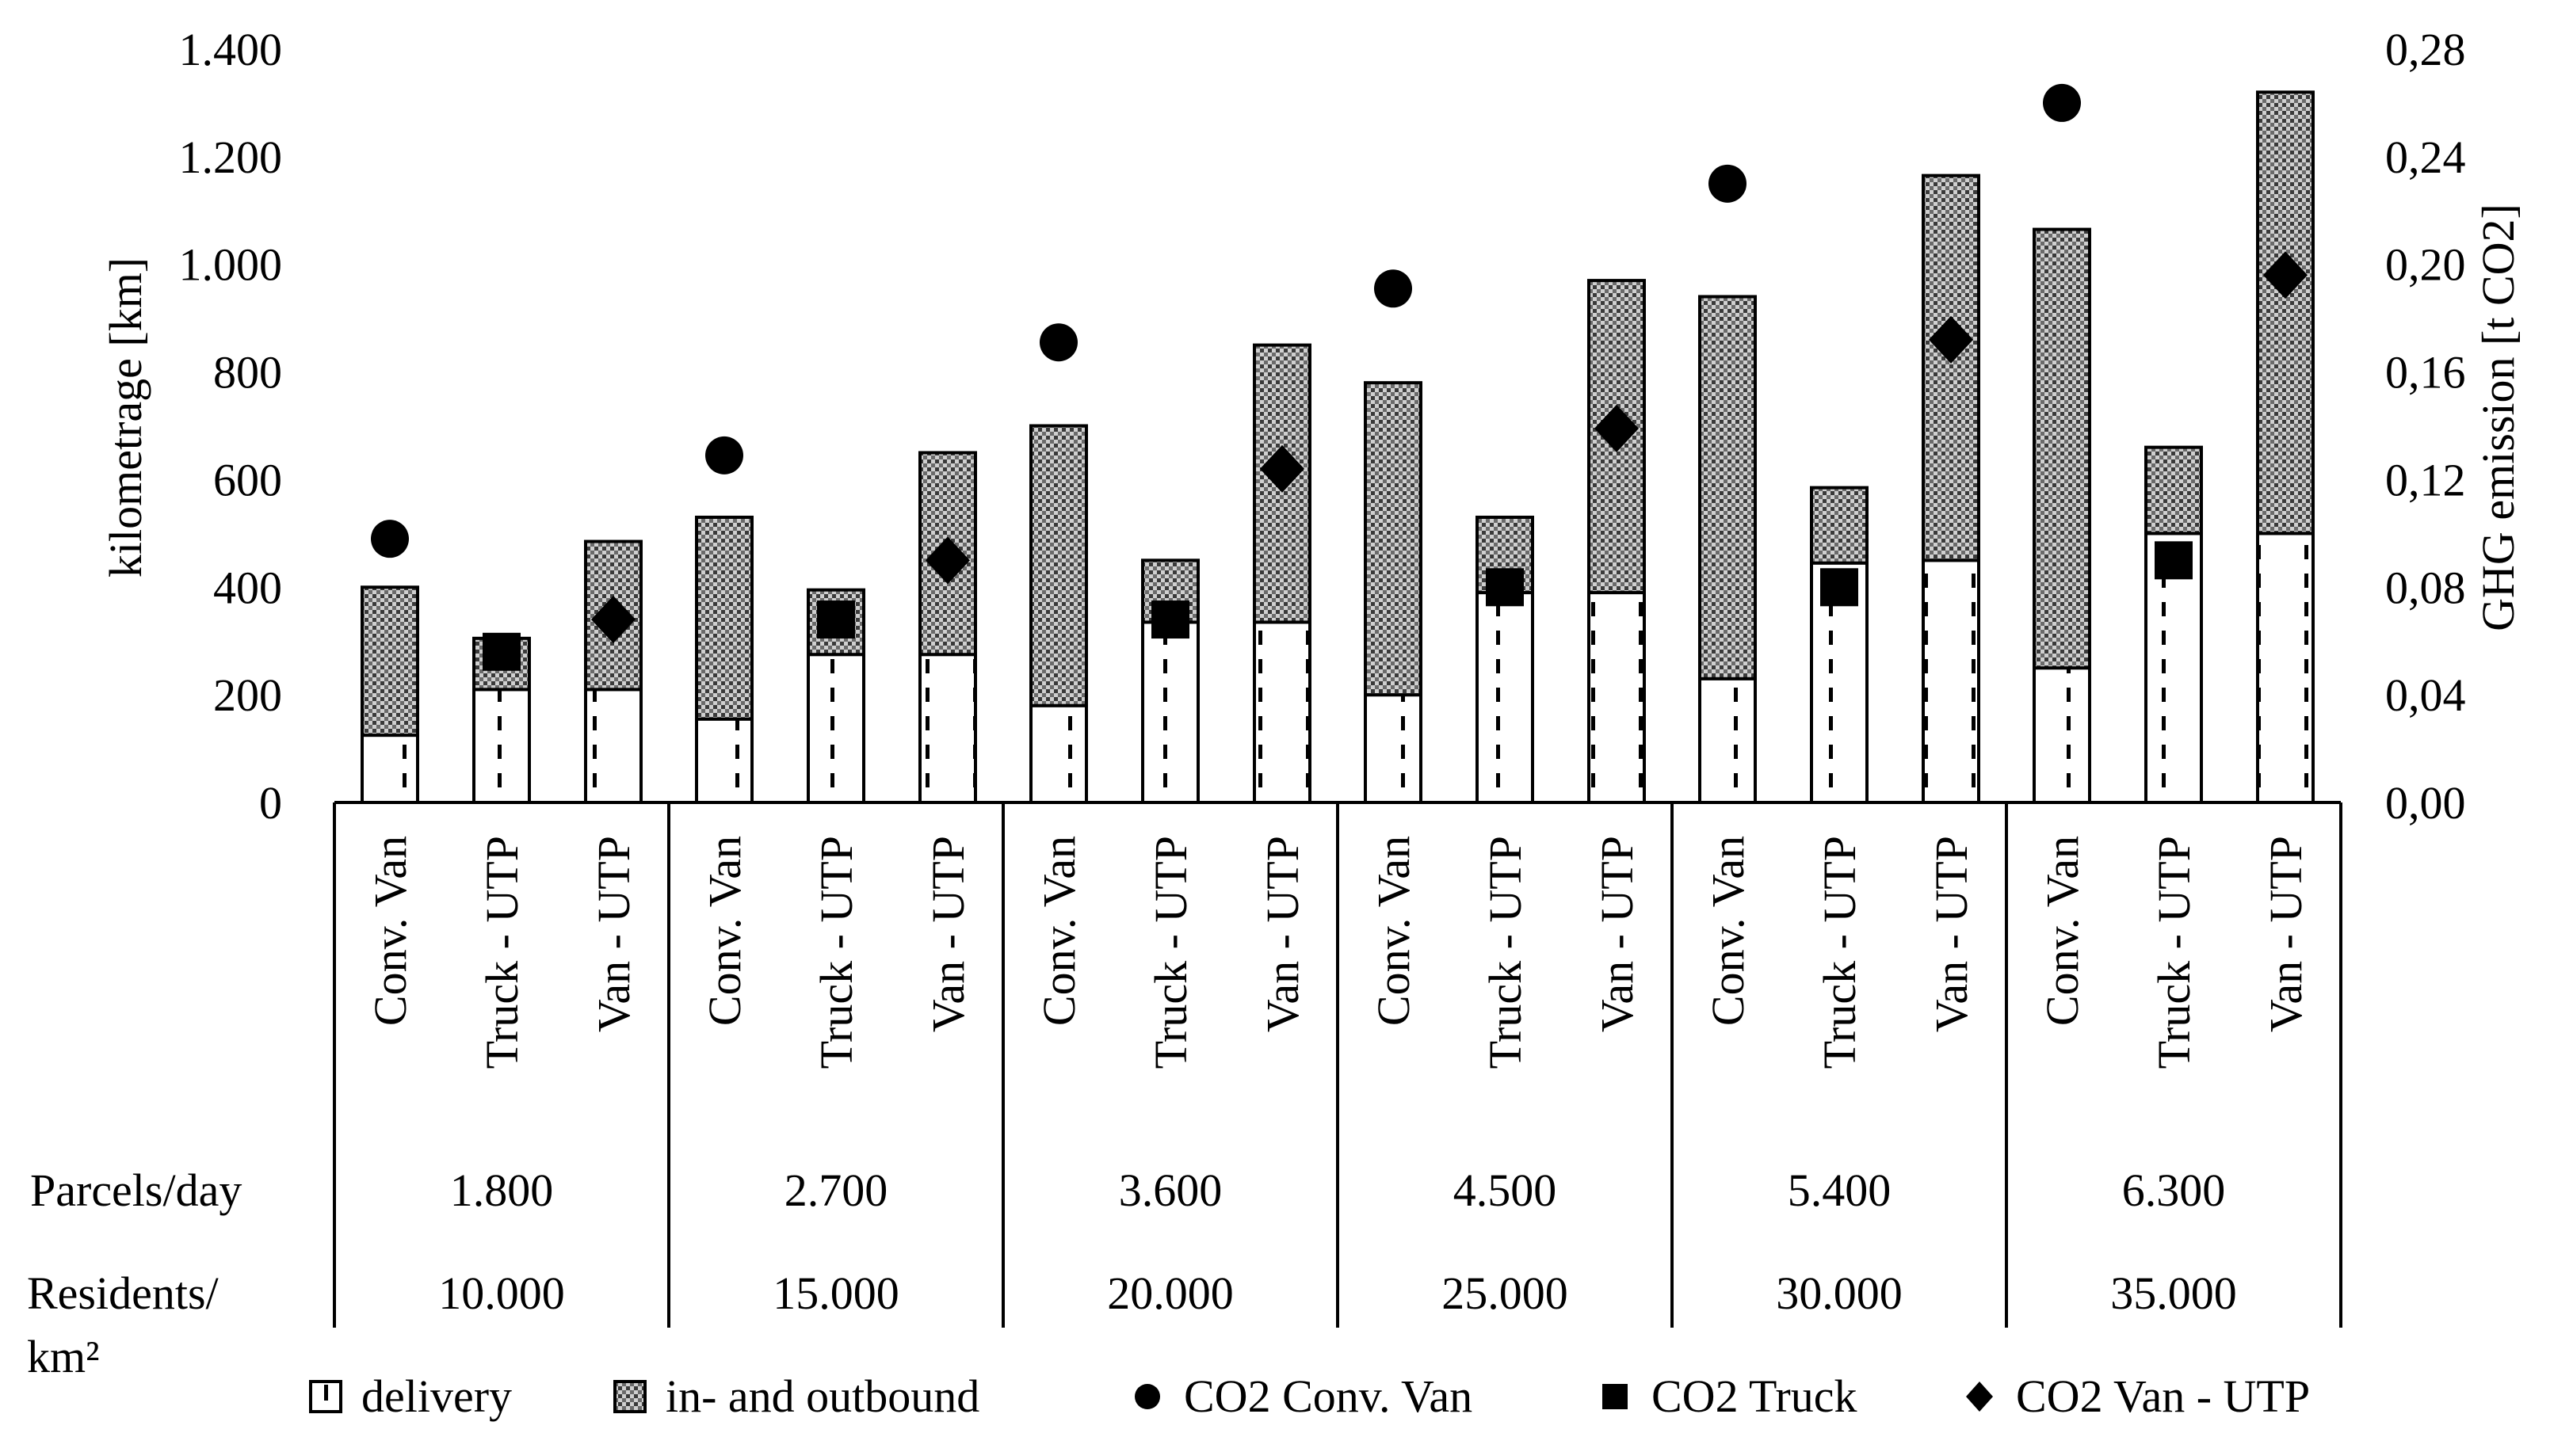 The image size is (2573, 1456). I want to click on left-tick-label: 1.400, so click(231, 49).